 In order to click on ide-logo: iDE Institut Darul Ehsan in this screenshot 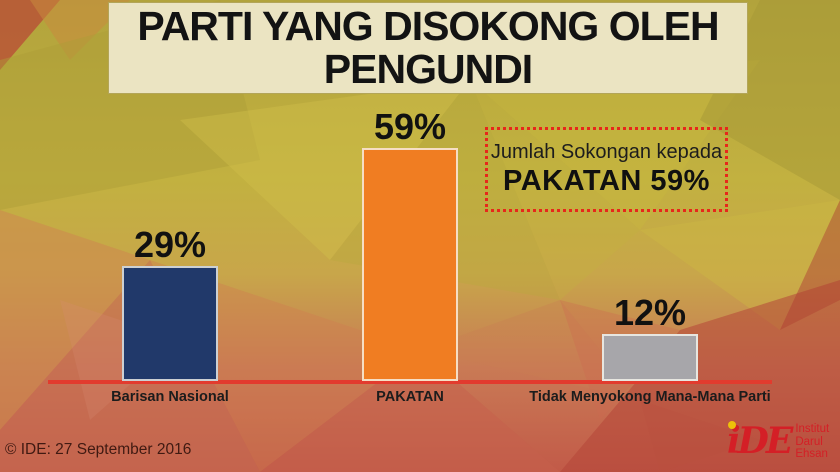, I will do `click(783, 443)`.